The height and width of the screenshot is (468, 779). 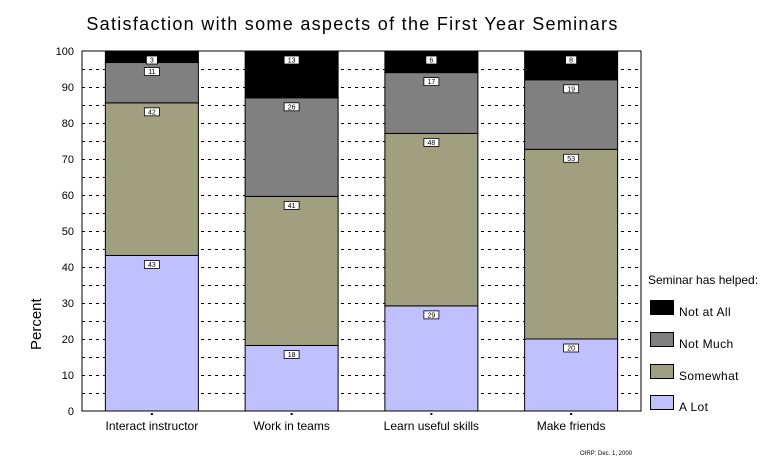 What do you see at coordinates (662, 371) in the screenshot?
I see `legend-swatch-somewhat` at bounding box center [662, 371].